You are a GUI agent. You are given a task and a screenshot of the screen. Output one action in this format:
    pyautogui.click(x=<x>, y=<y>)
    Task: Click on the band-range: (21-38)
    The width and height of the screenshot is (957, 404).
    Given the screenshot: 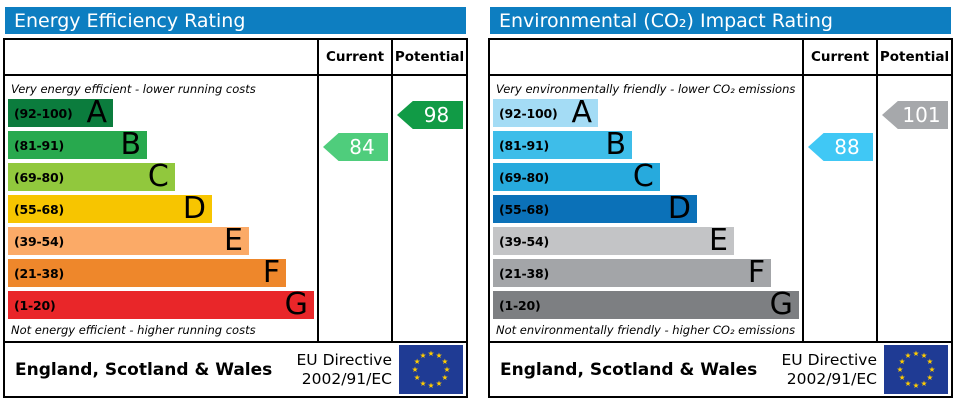 What is the action you would take?
    pyautogui.click(x=524, y=273)
    